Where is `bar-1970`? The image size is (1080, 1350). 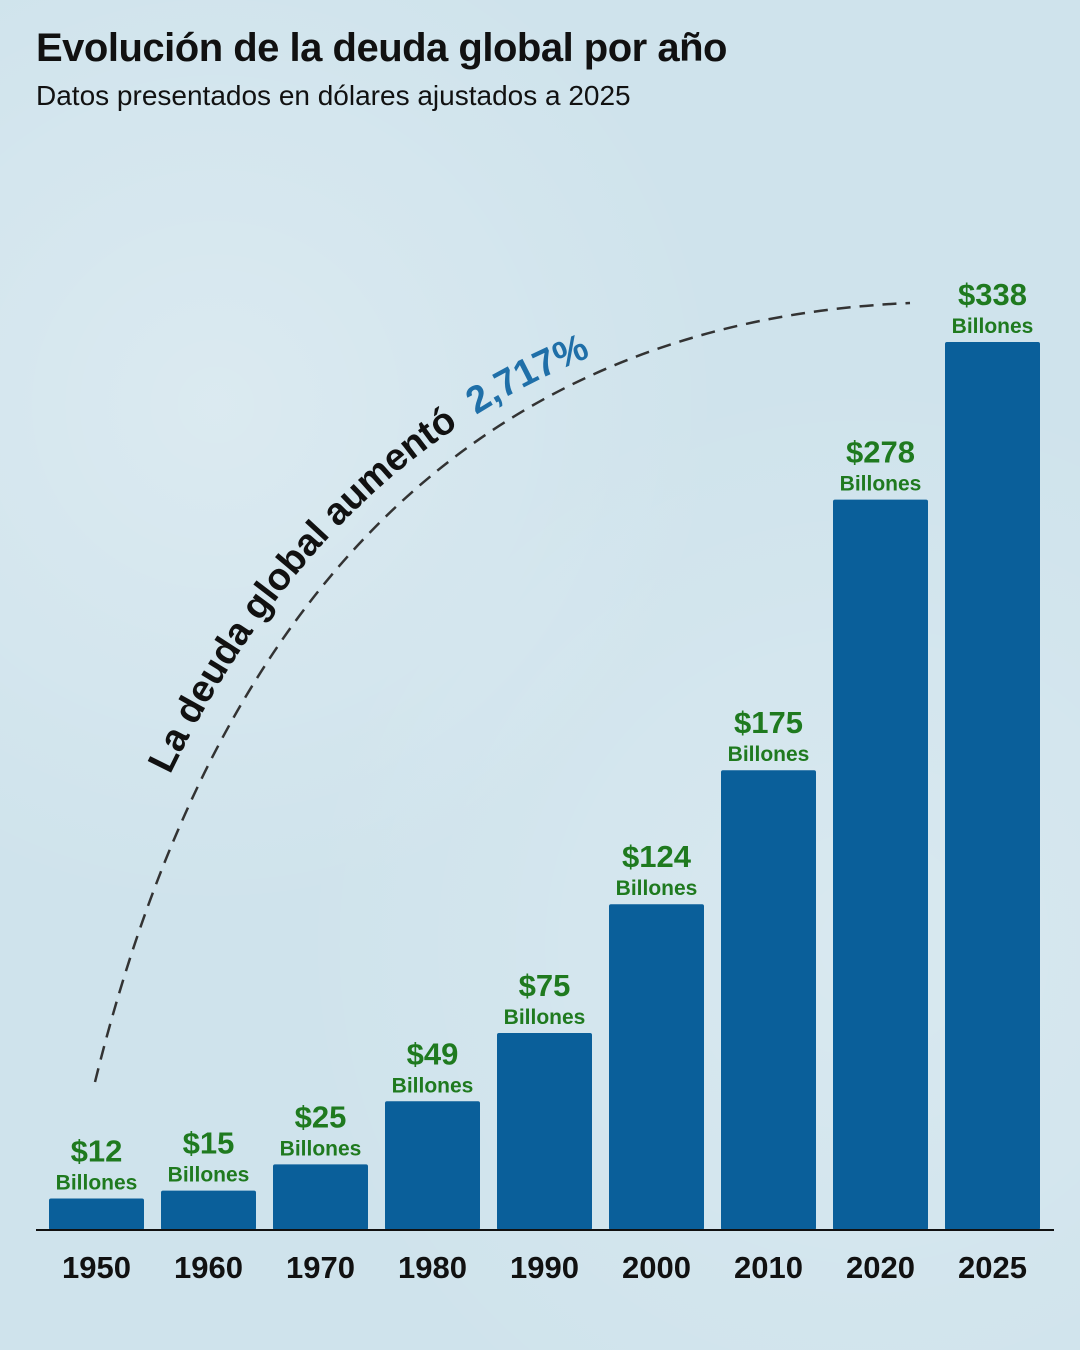
bar-1970 is located at coordinates (320, 1197).